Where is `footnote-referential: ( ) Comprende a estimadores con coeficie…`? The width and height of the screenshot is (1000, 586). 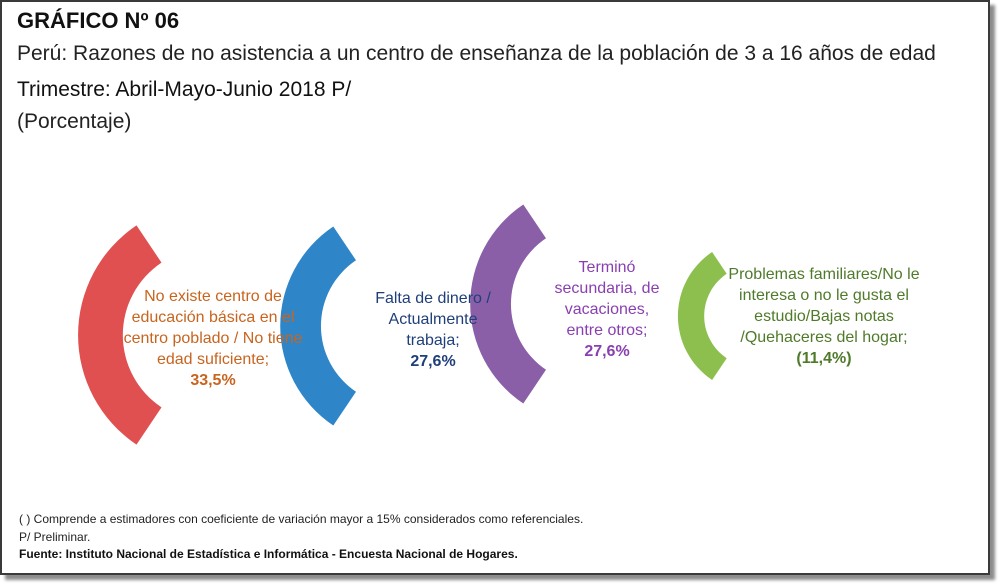
footnote-referential: ( ) Comprende a estimadores con coeficie… is located at coordinates (301, 519).